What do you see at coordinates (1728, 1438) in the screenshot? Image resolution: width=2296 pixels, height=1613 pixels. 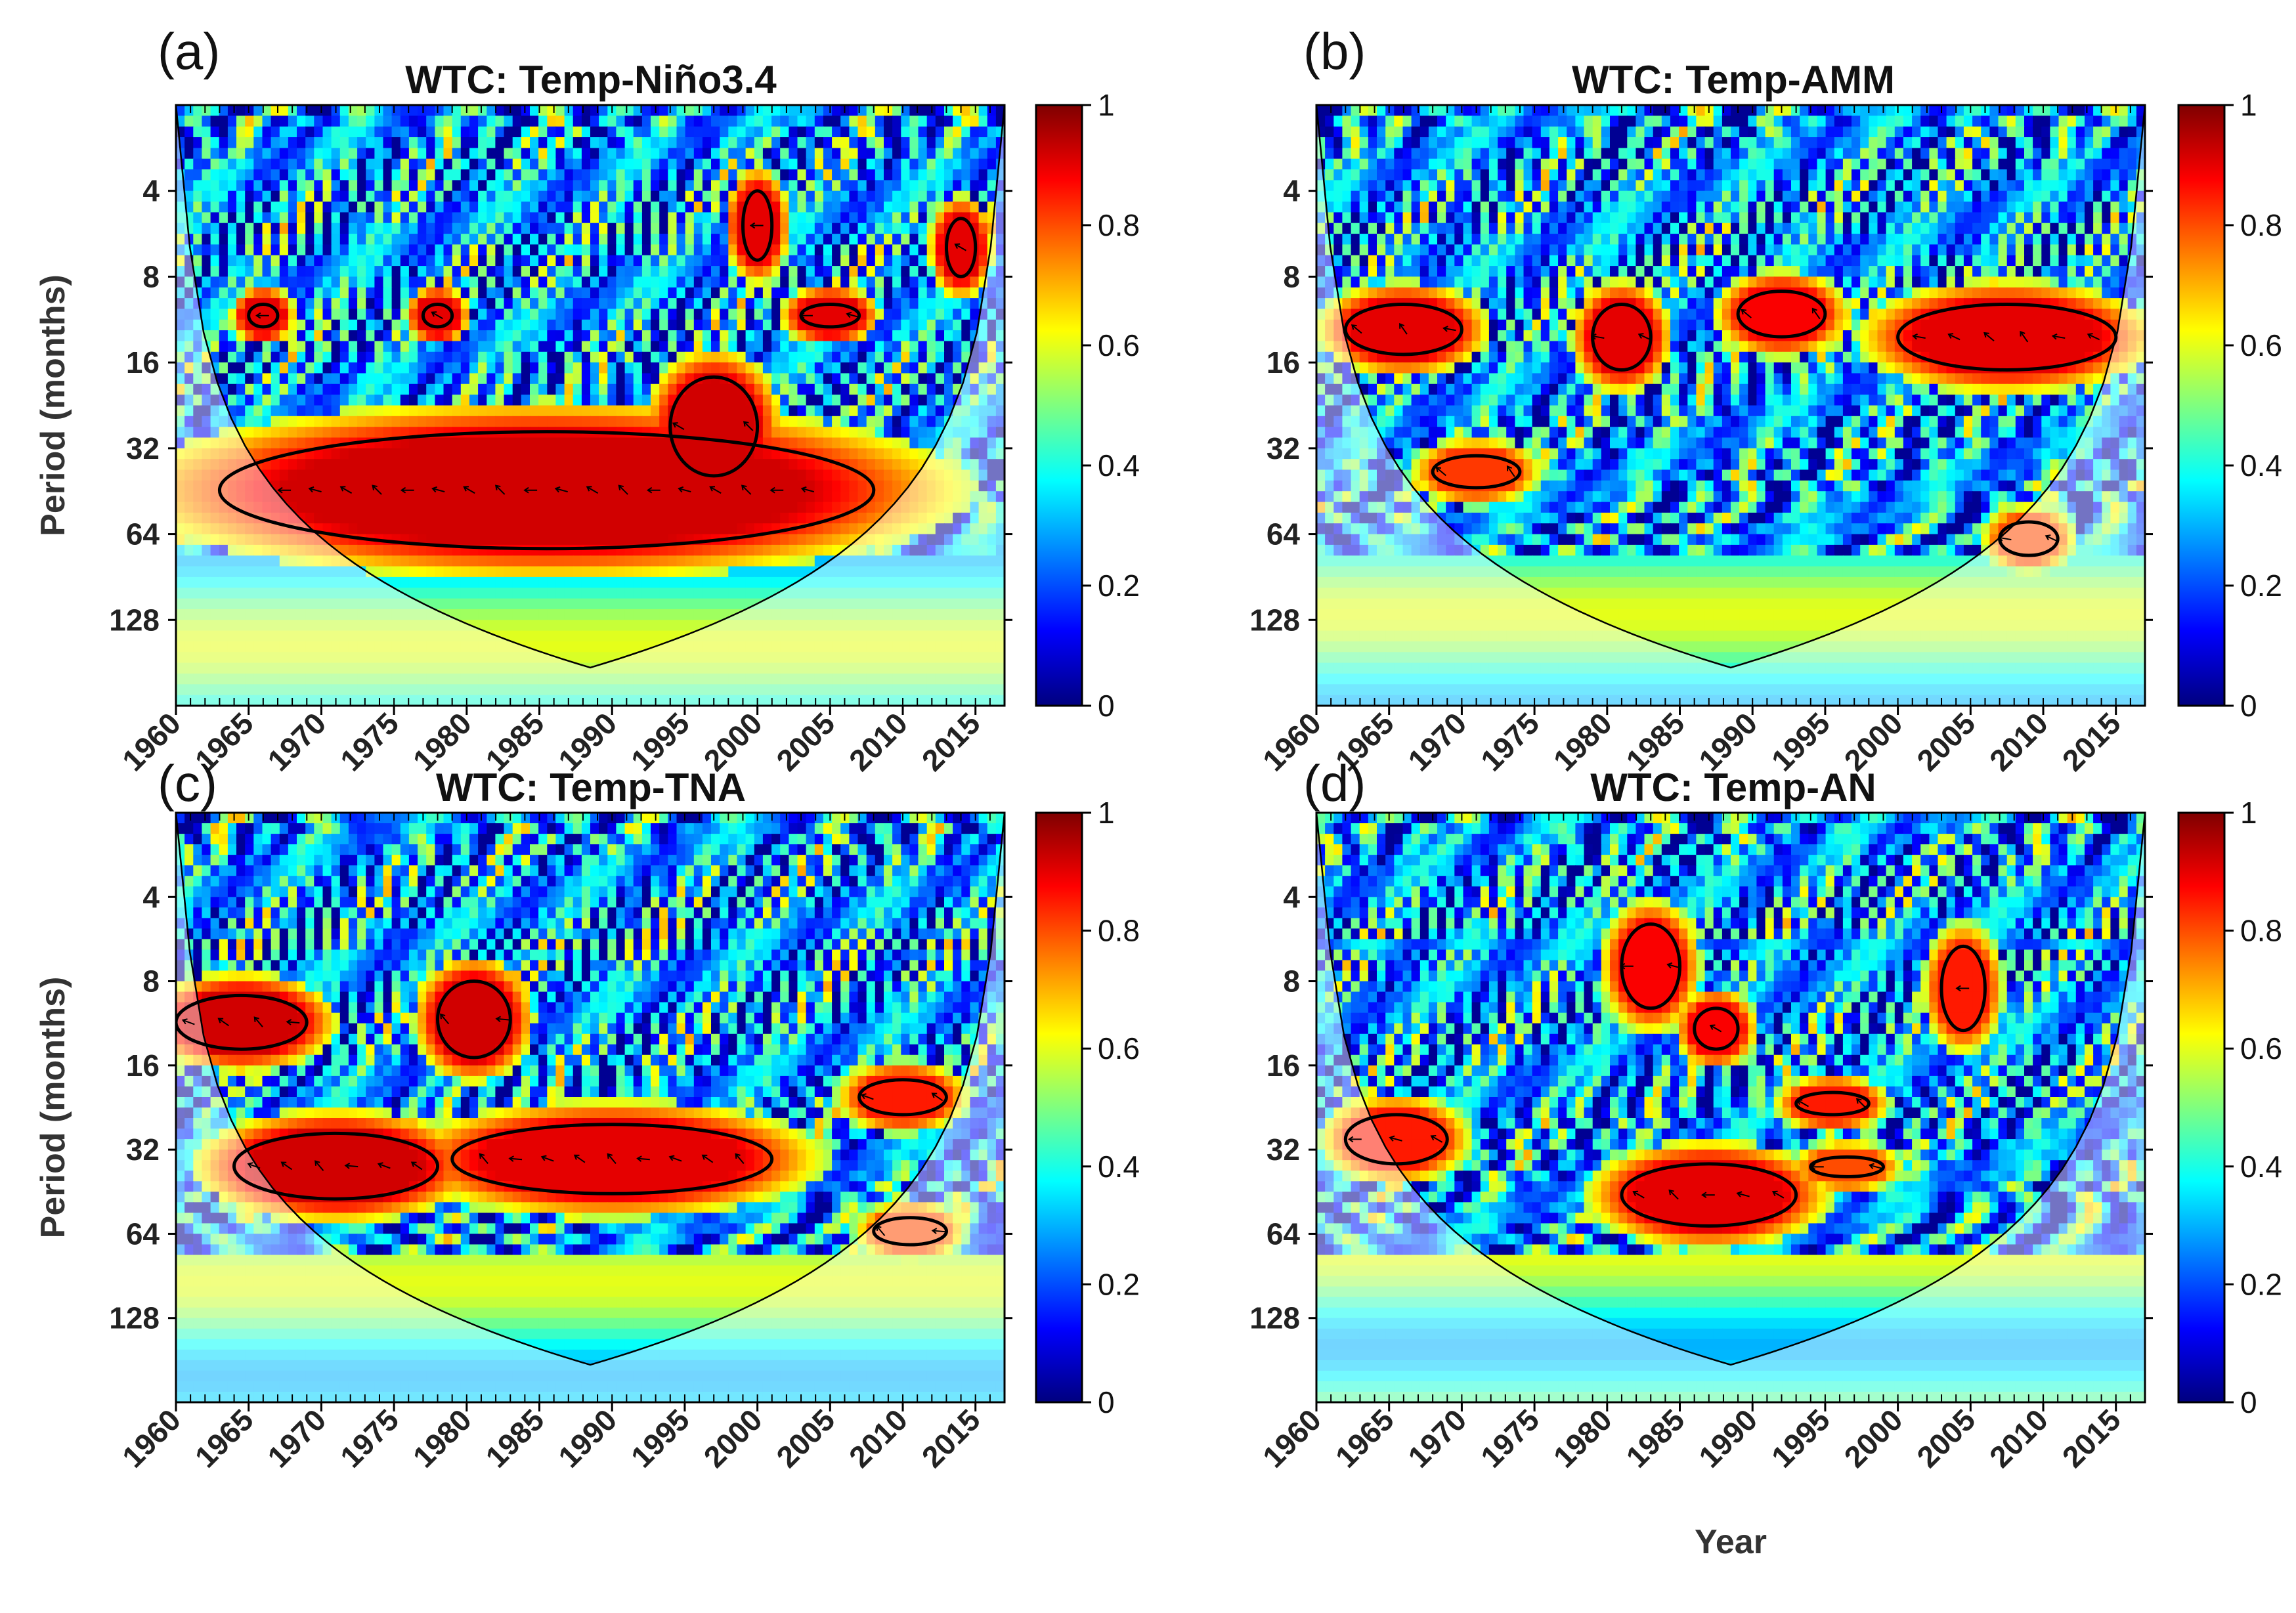 I see `x-tick-label: 1990` at bounding box center [1728, 1438].